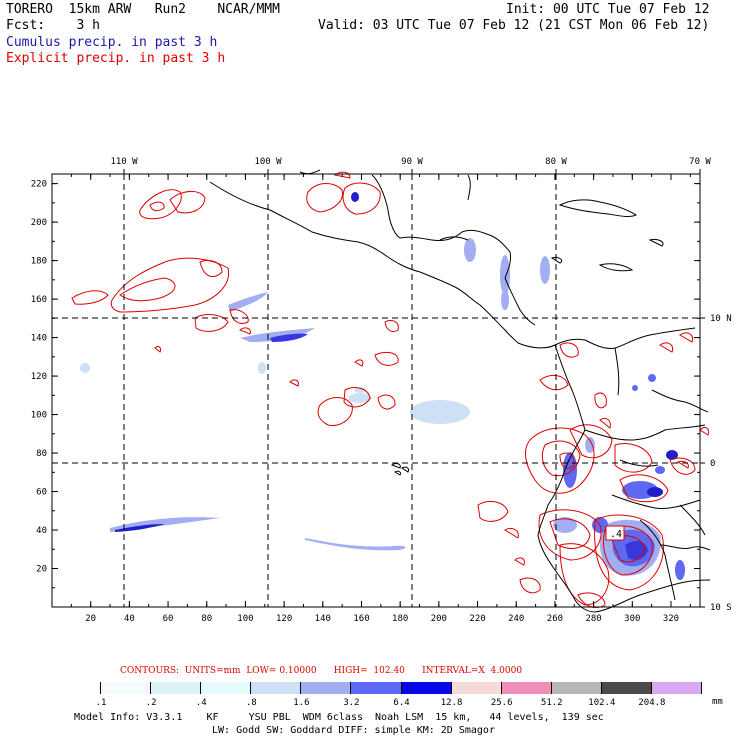 This screenshot has height=740, width=740. I want to click on longitude-labels: 110 W 100 W 90 W 80 W 70 W, so click(410, 165).